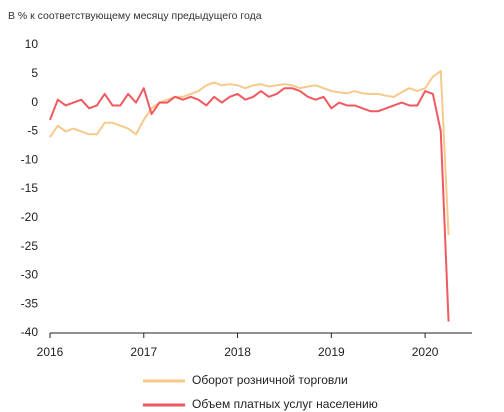 The image size is (504, 412). I want to click on x-tick-label: 2020, so click(425, 352).